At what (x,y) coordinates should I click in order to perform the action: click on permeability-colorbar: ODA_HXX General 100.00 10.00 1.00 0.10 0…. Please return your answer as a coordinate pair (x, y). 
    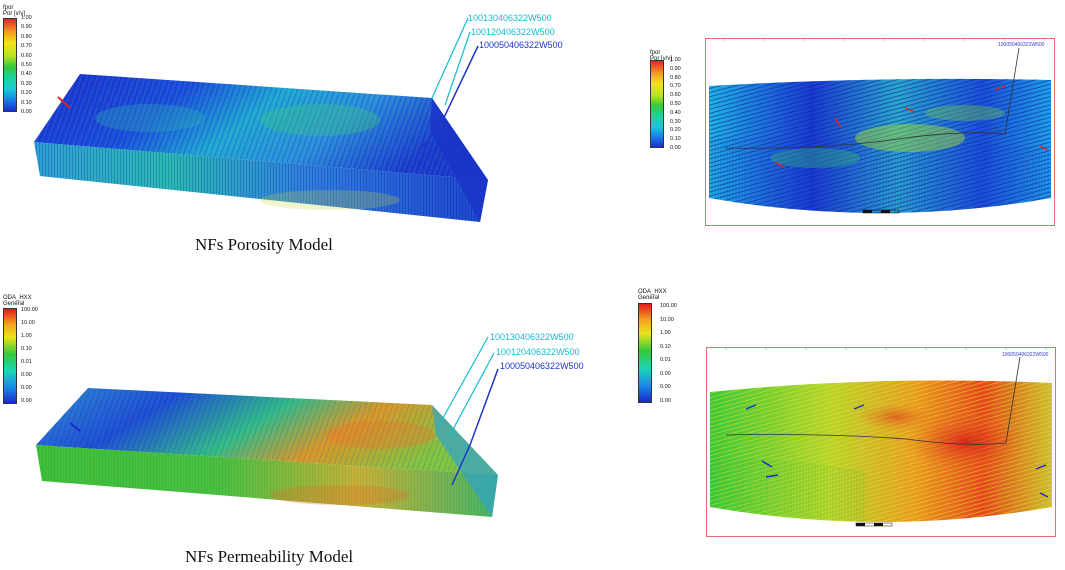
    Looking at the image, I should click on (20, 349).